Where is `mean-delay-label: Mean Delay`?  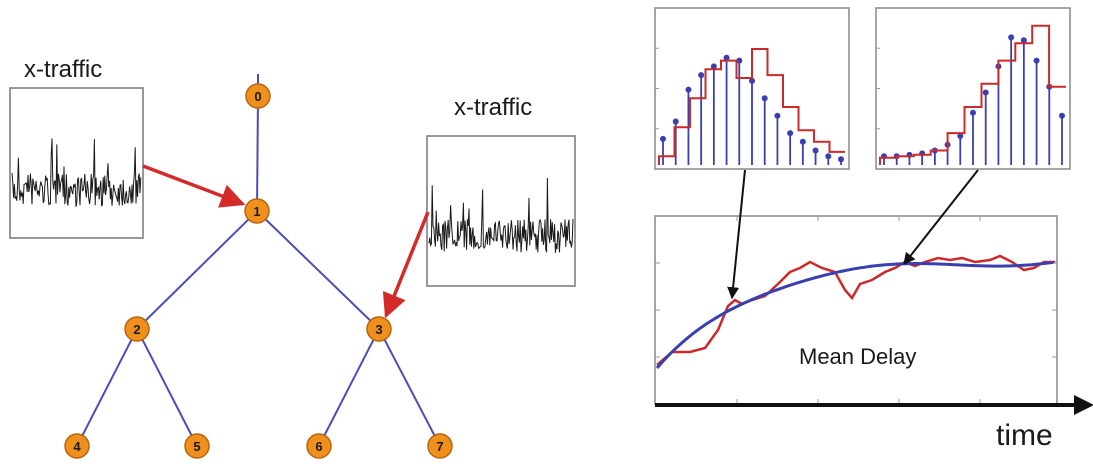 mean-delay-label: Mean Delay is located at coordinates (858, 356).